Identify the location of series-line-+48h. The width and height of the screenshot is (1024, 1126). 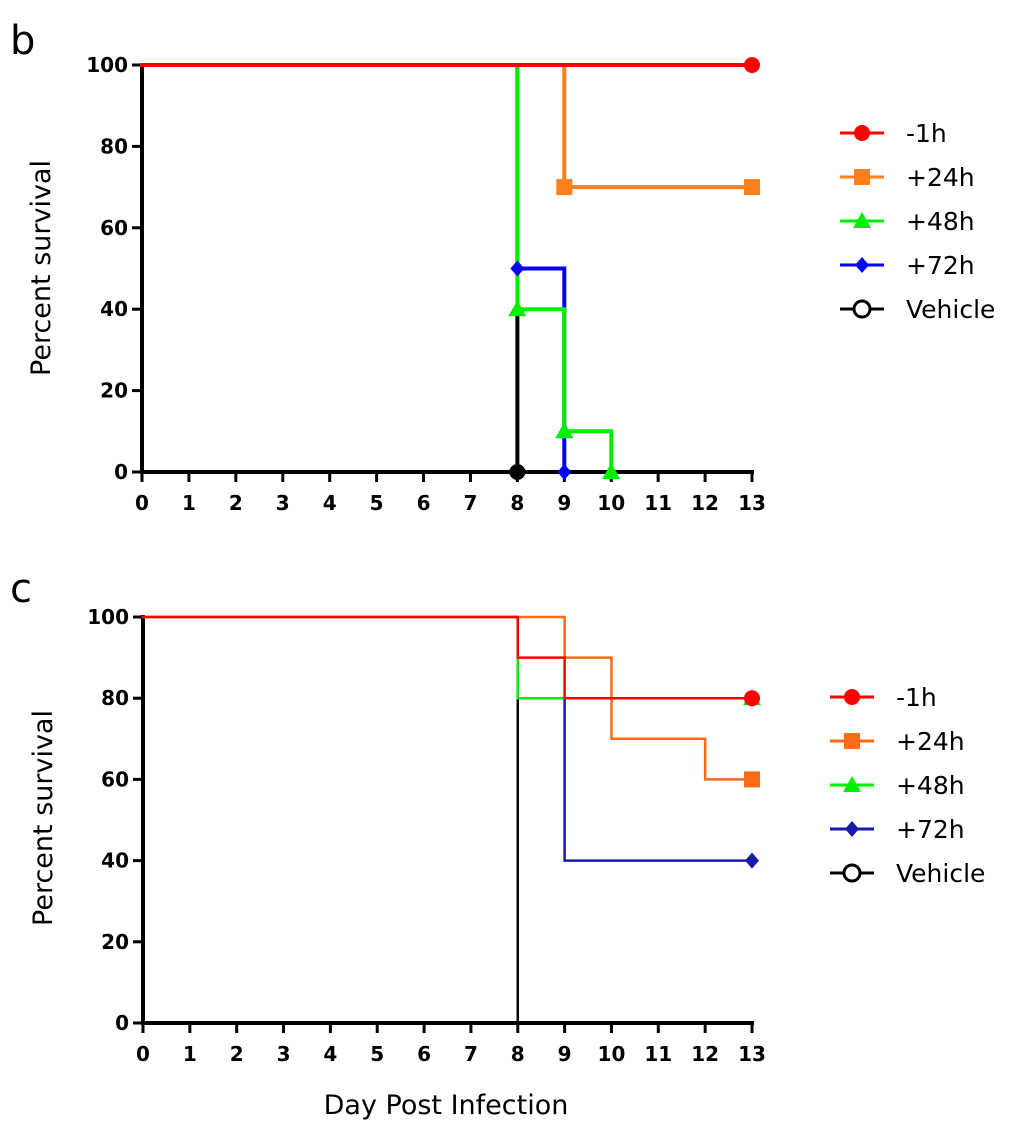
(447, 657).